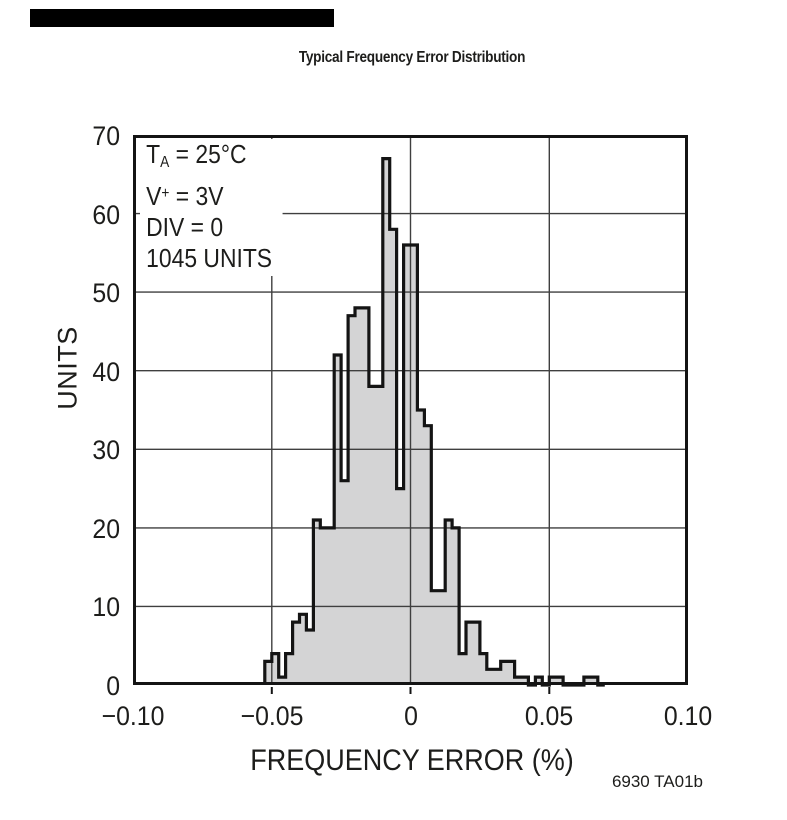 This screenshot has width=787, height=820. Describe the element at coordinates (185, 226) in the screenshot. I see `annotation-line: DIV = 0` at that location.